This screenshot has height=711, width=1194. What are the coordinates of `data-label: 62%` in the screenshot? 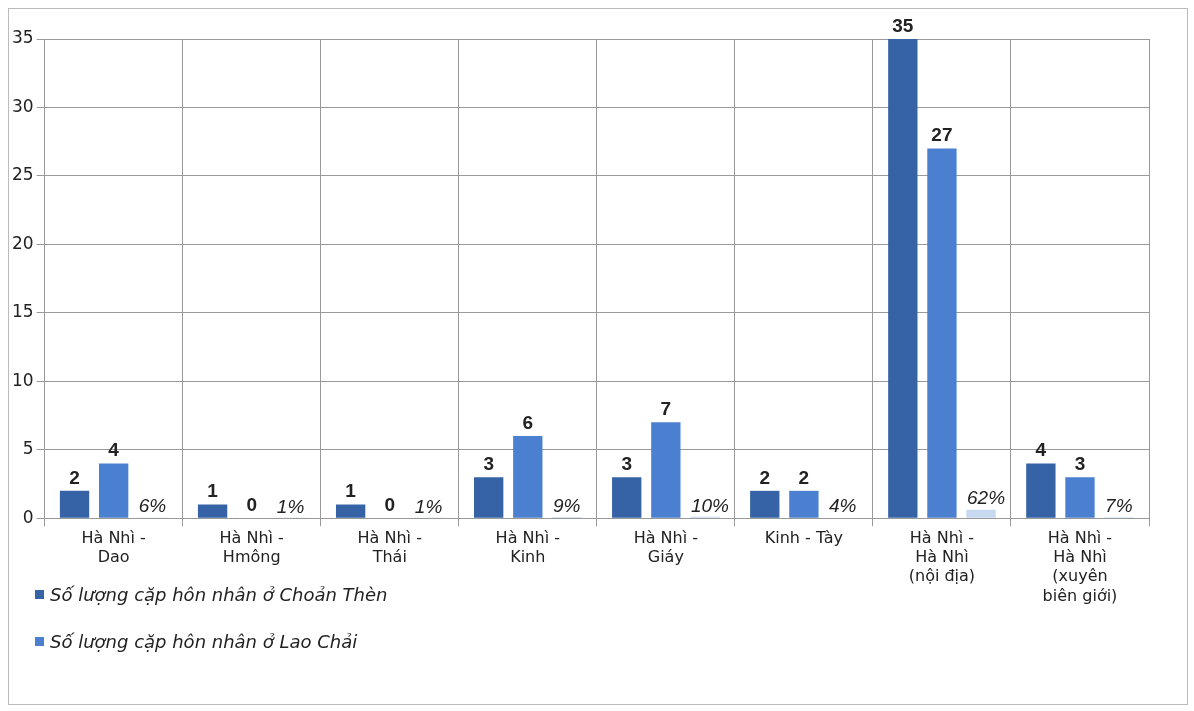 It's located at (986, 498).